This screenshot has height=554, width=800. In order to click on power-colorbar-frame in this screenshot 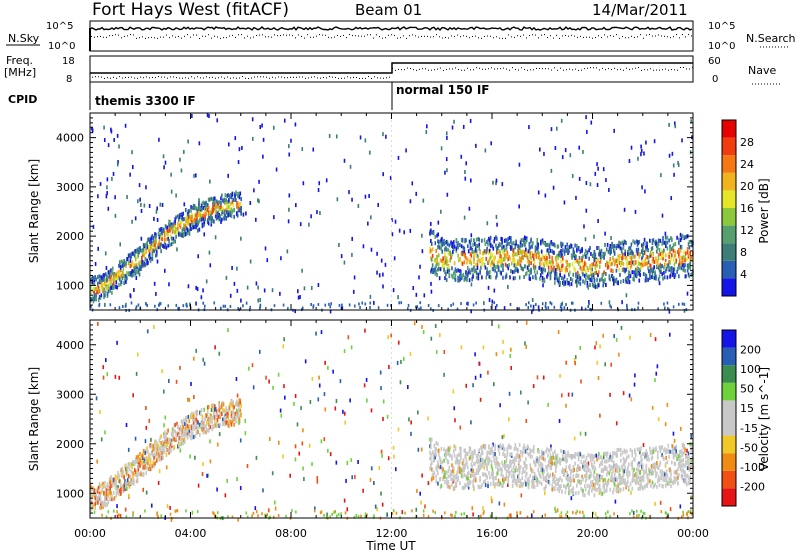, I will do `click(729, 208)`.